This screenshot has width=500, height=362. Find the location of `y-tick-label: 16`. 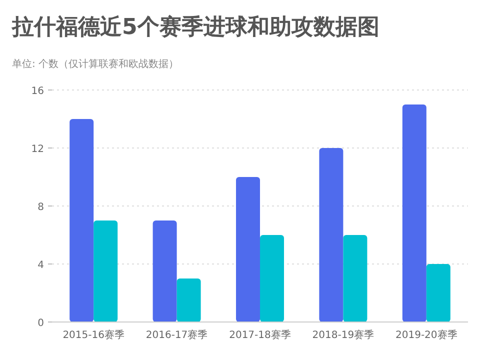

y-tick-label: 16 is located at coordinates (37, 91).